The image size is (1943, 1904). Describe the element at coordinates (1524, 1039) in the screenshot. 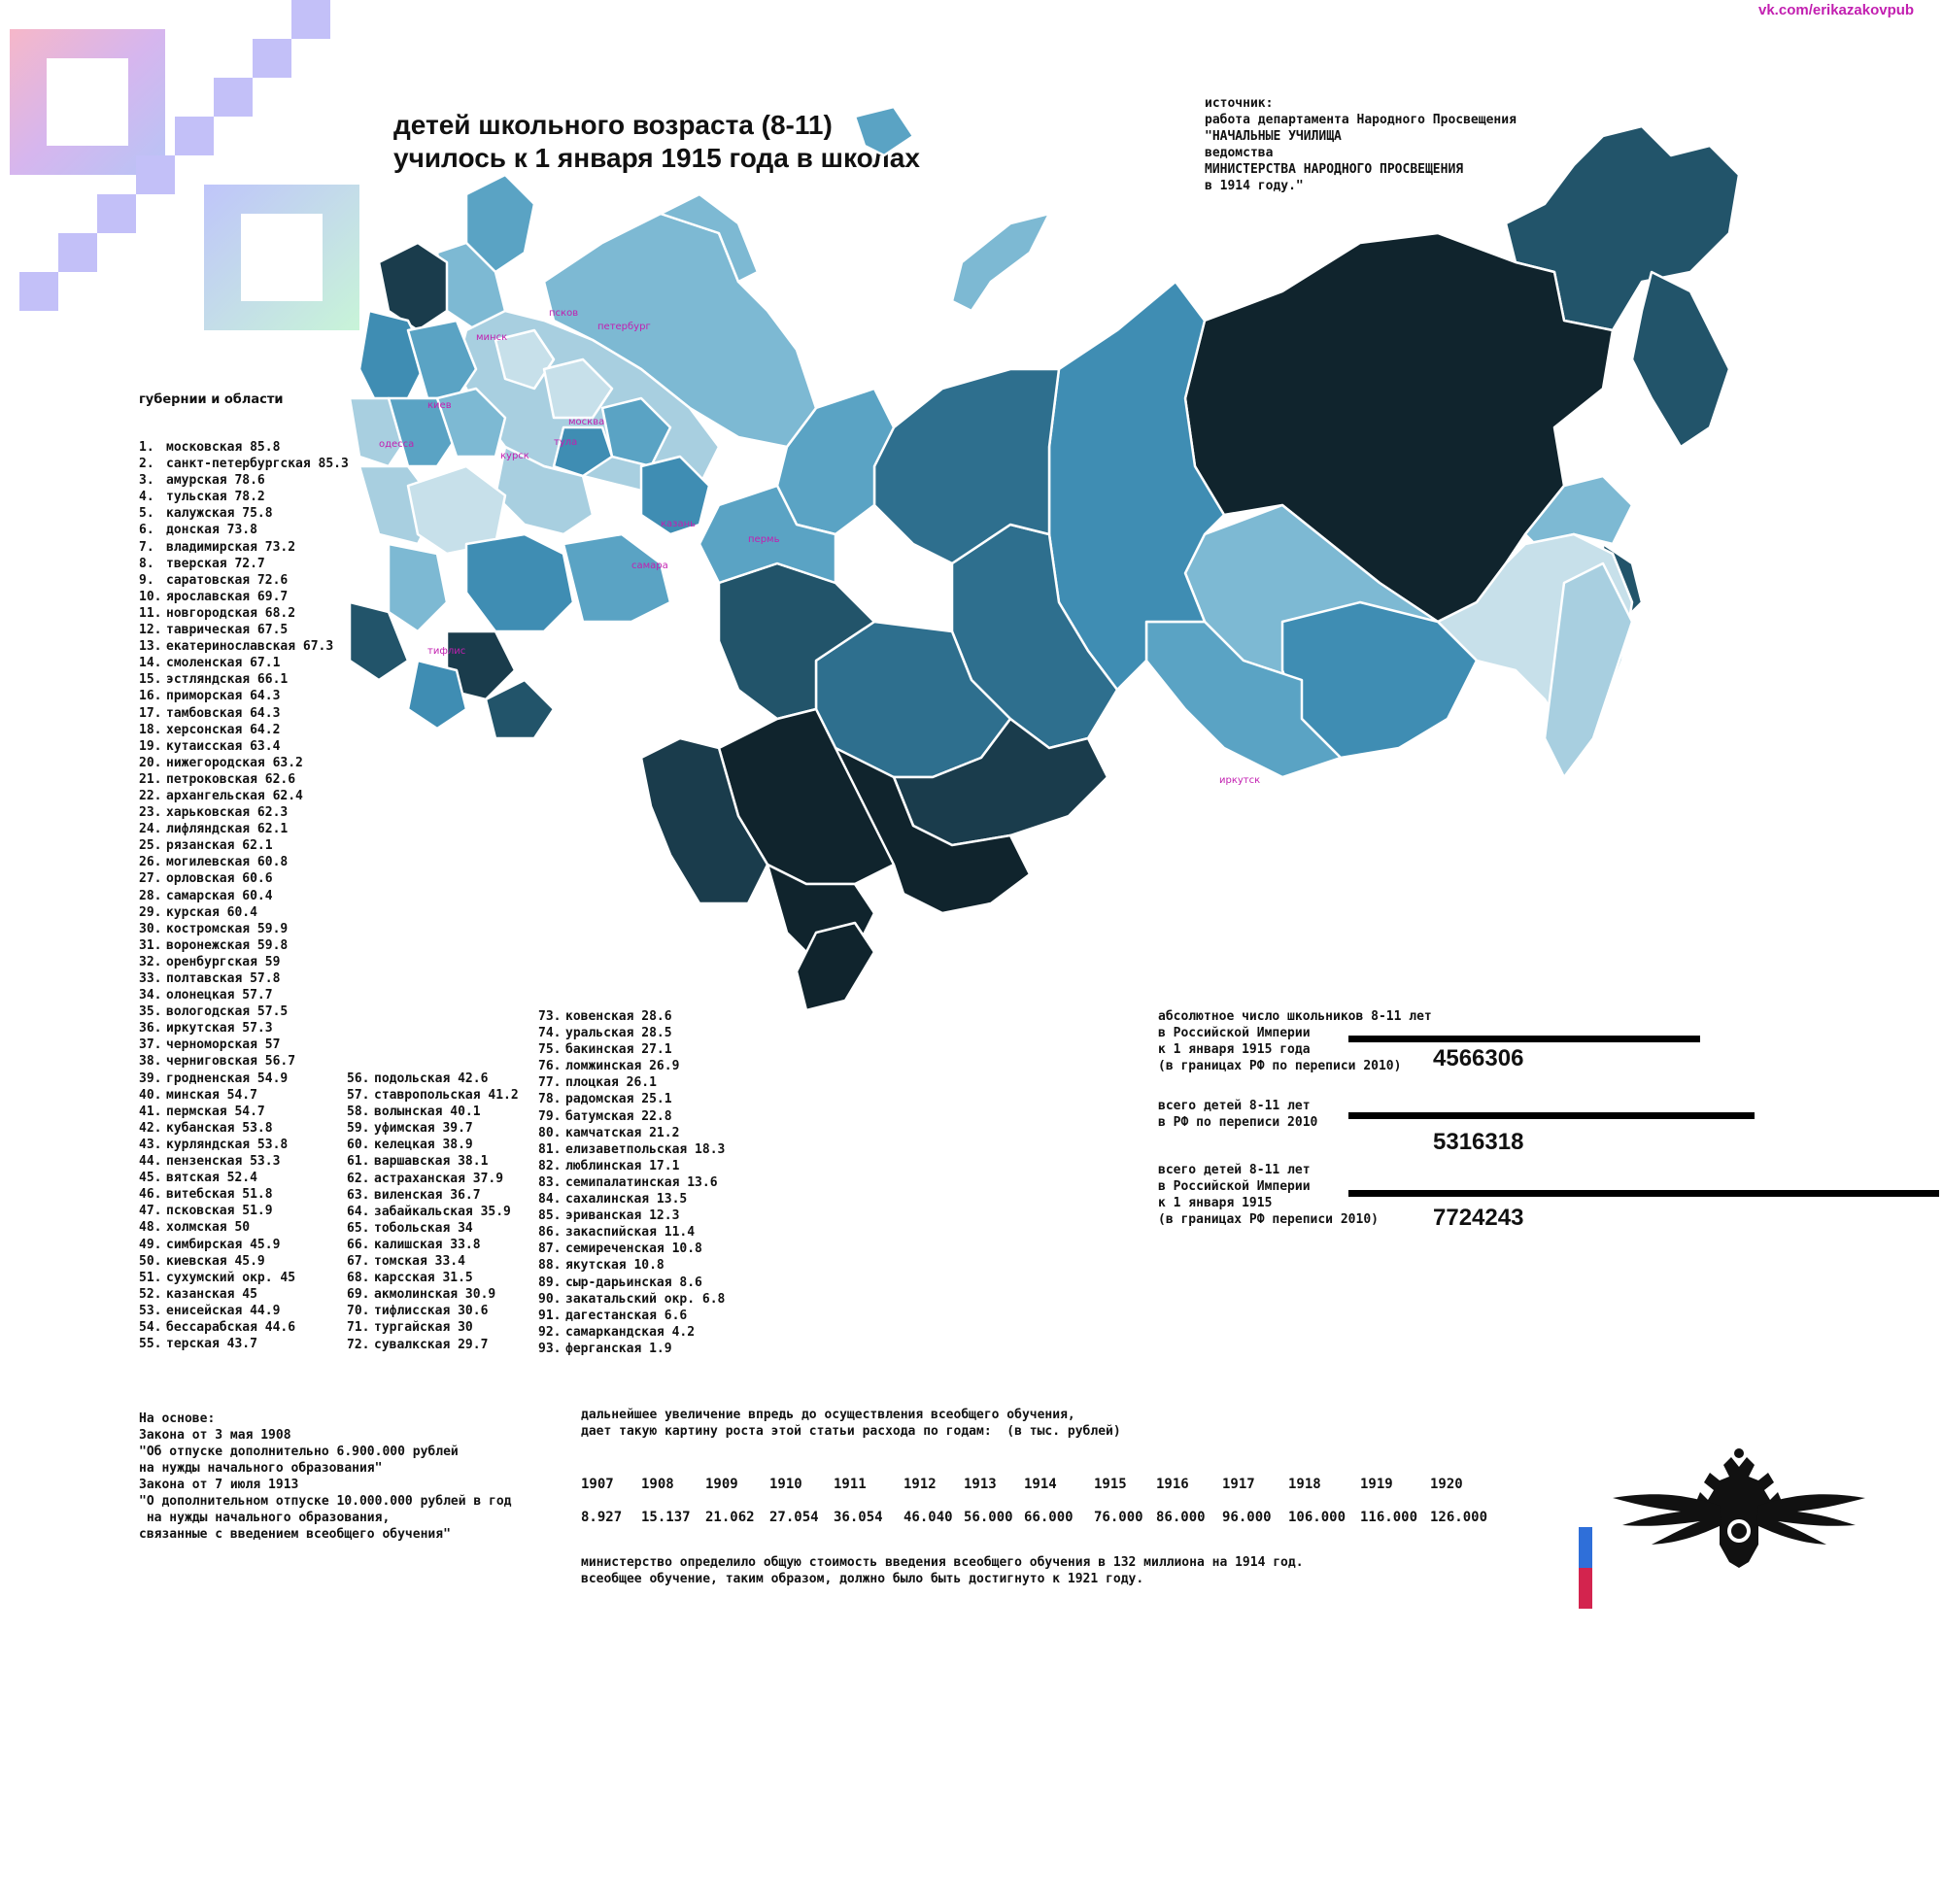

I see `stat-absolute-bar` at that location.